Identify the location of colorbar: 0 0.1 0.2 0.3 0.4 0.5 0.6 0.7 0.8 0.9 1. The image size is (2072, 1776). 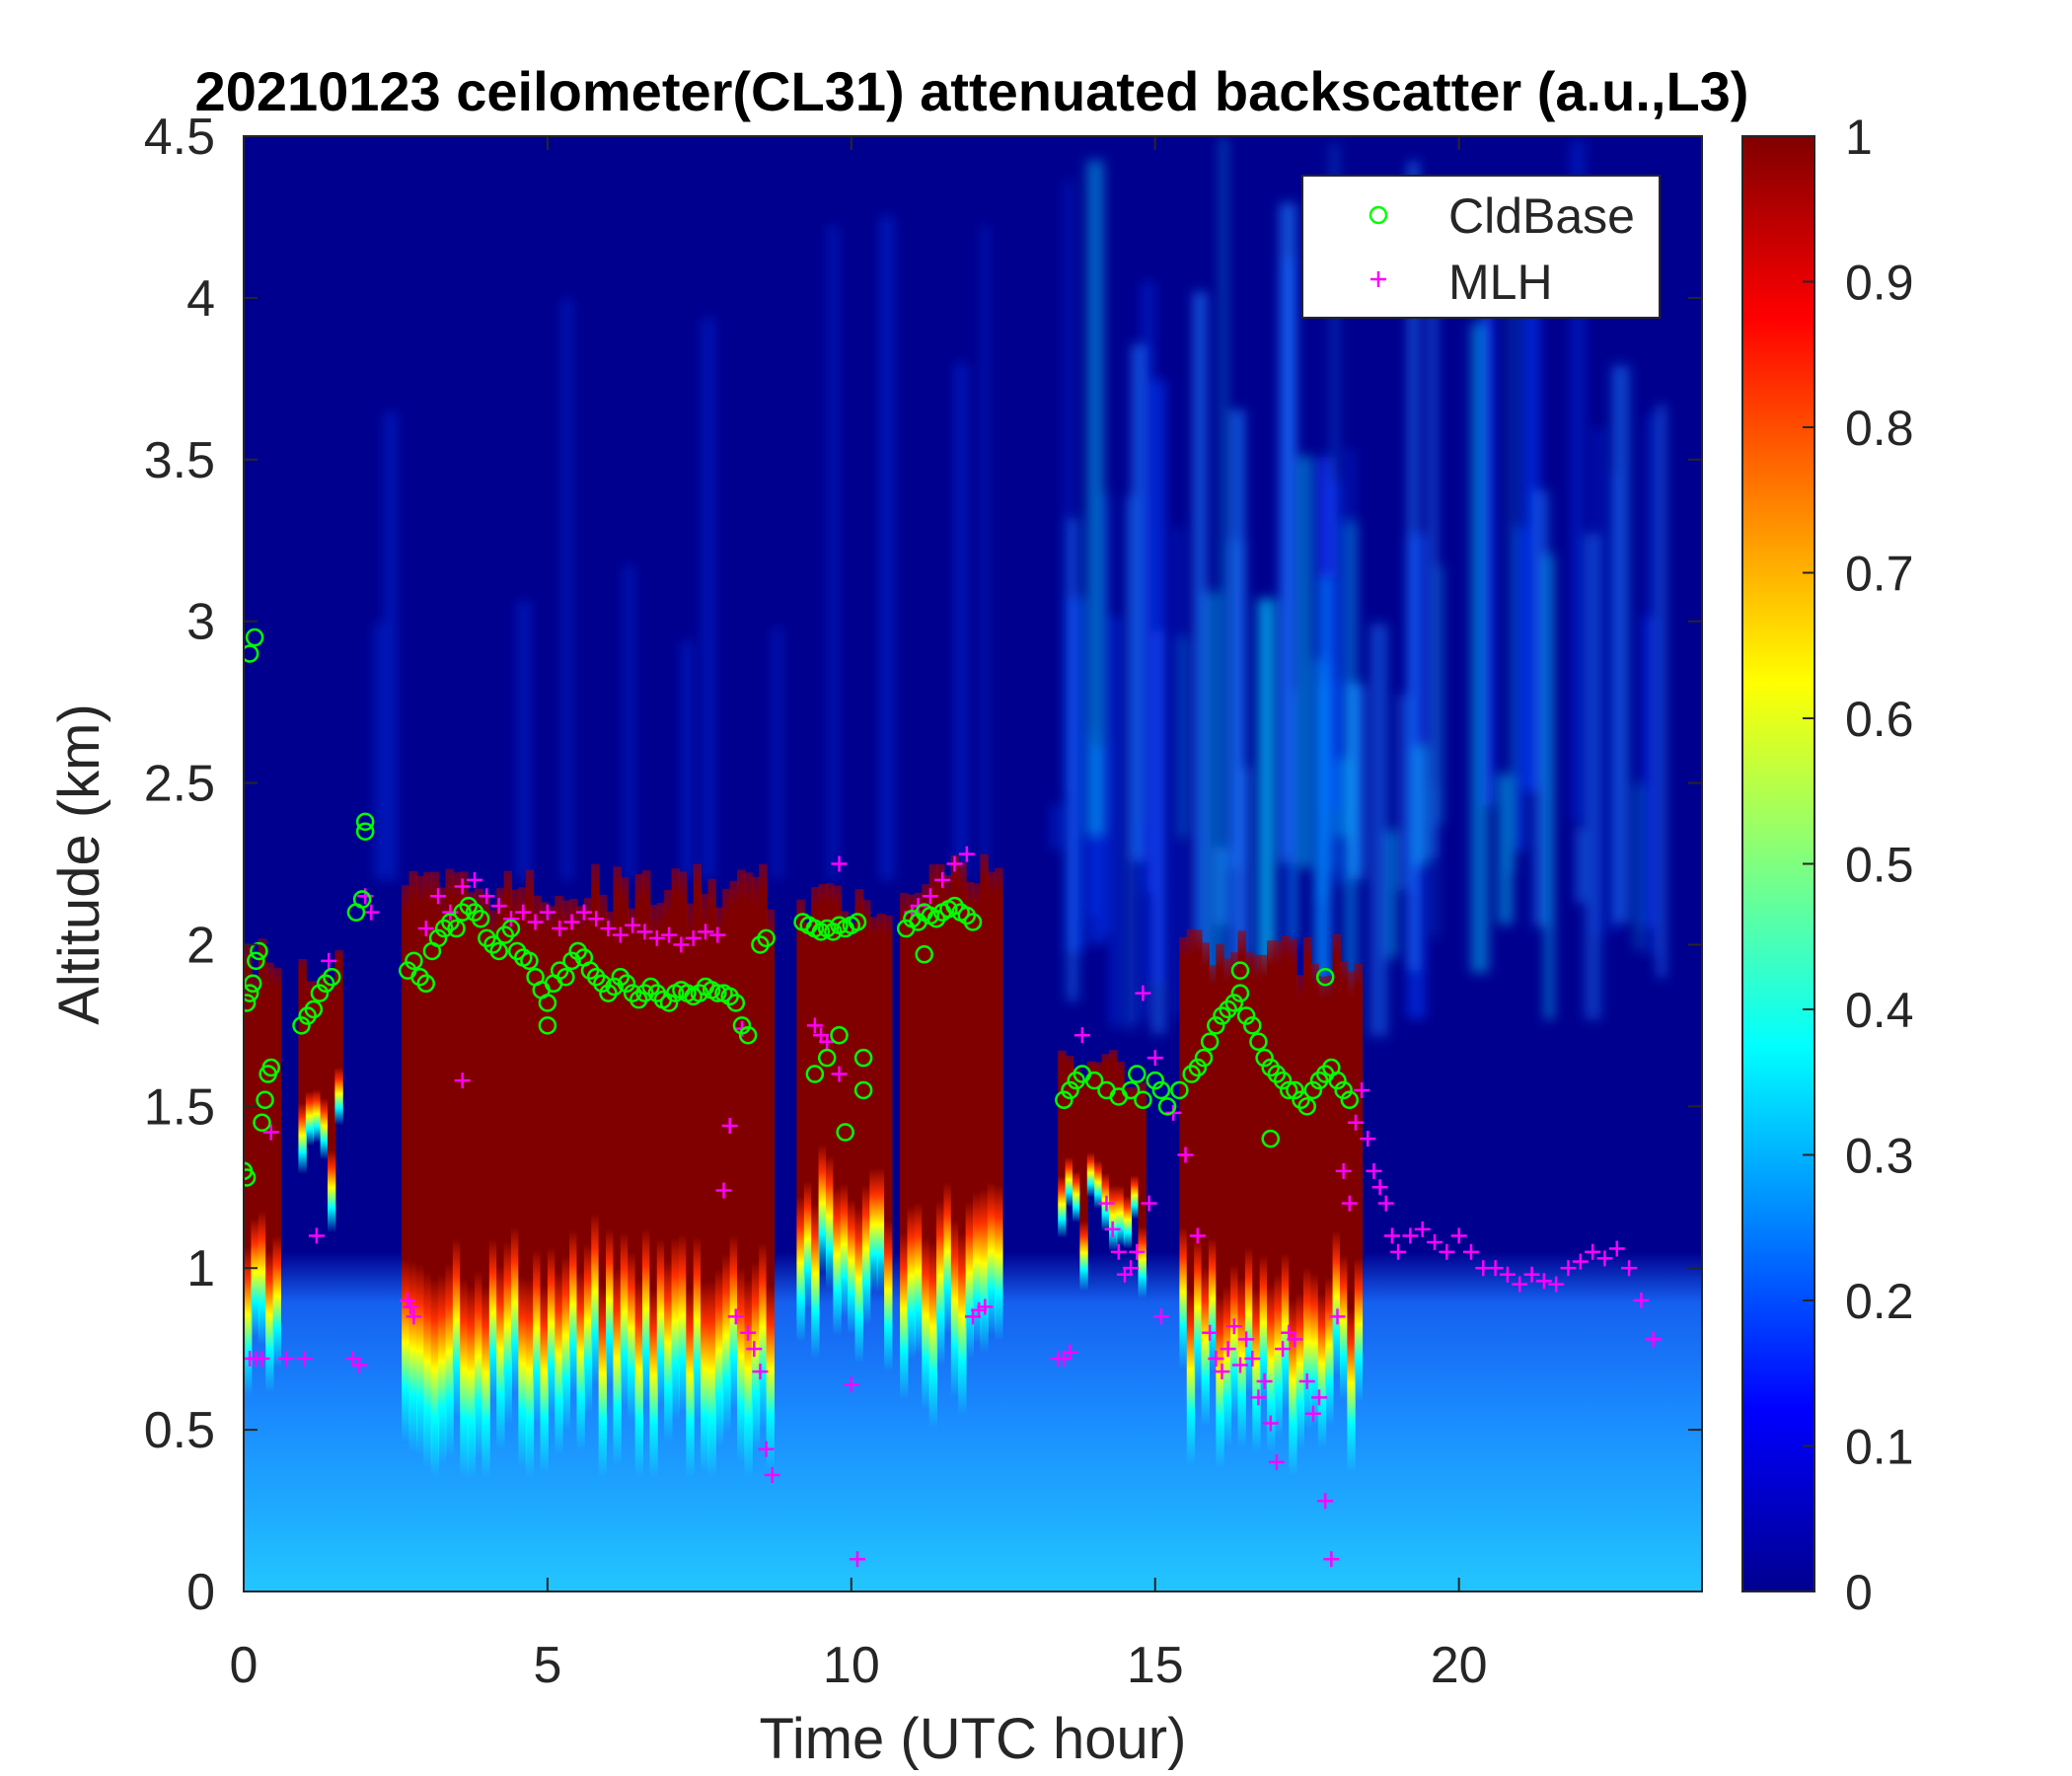
(1828, 865).